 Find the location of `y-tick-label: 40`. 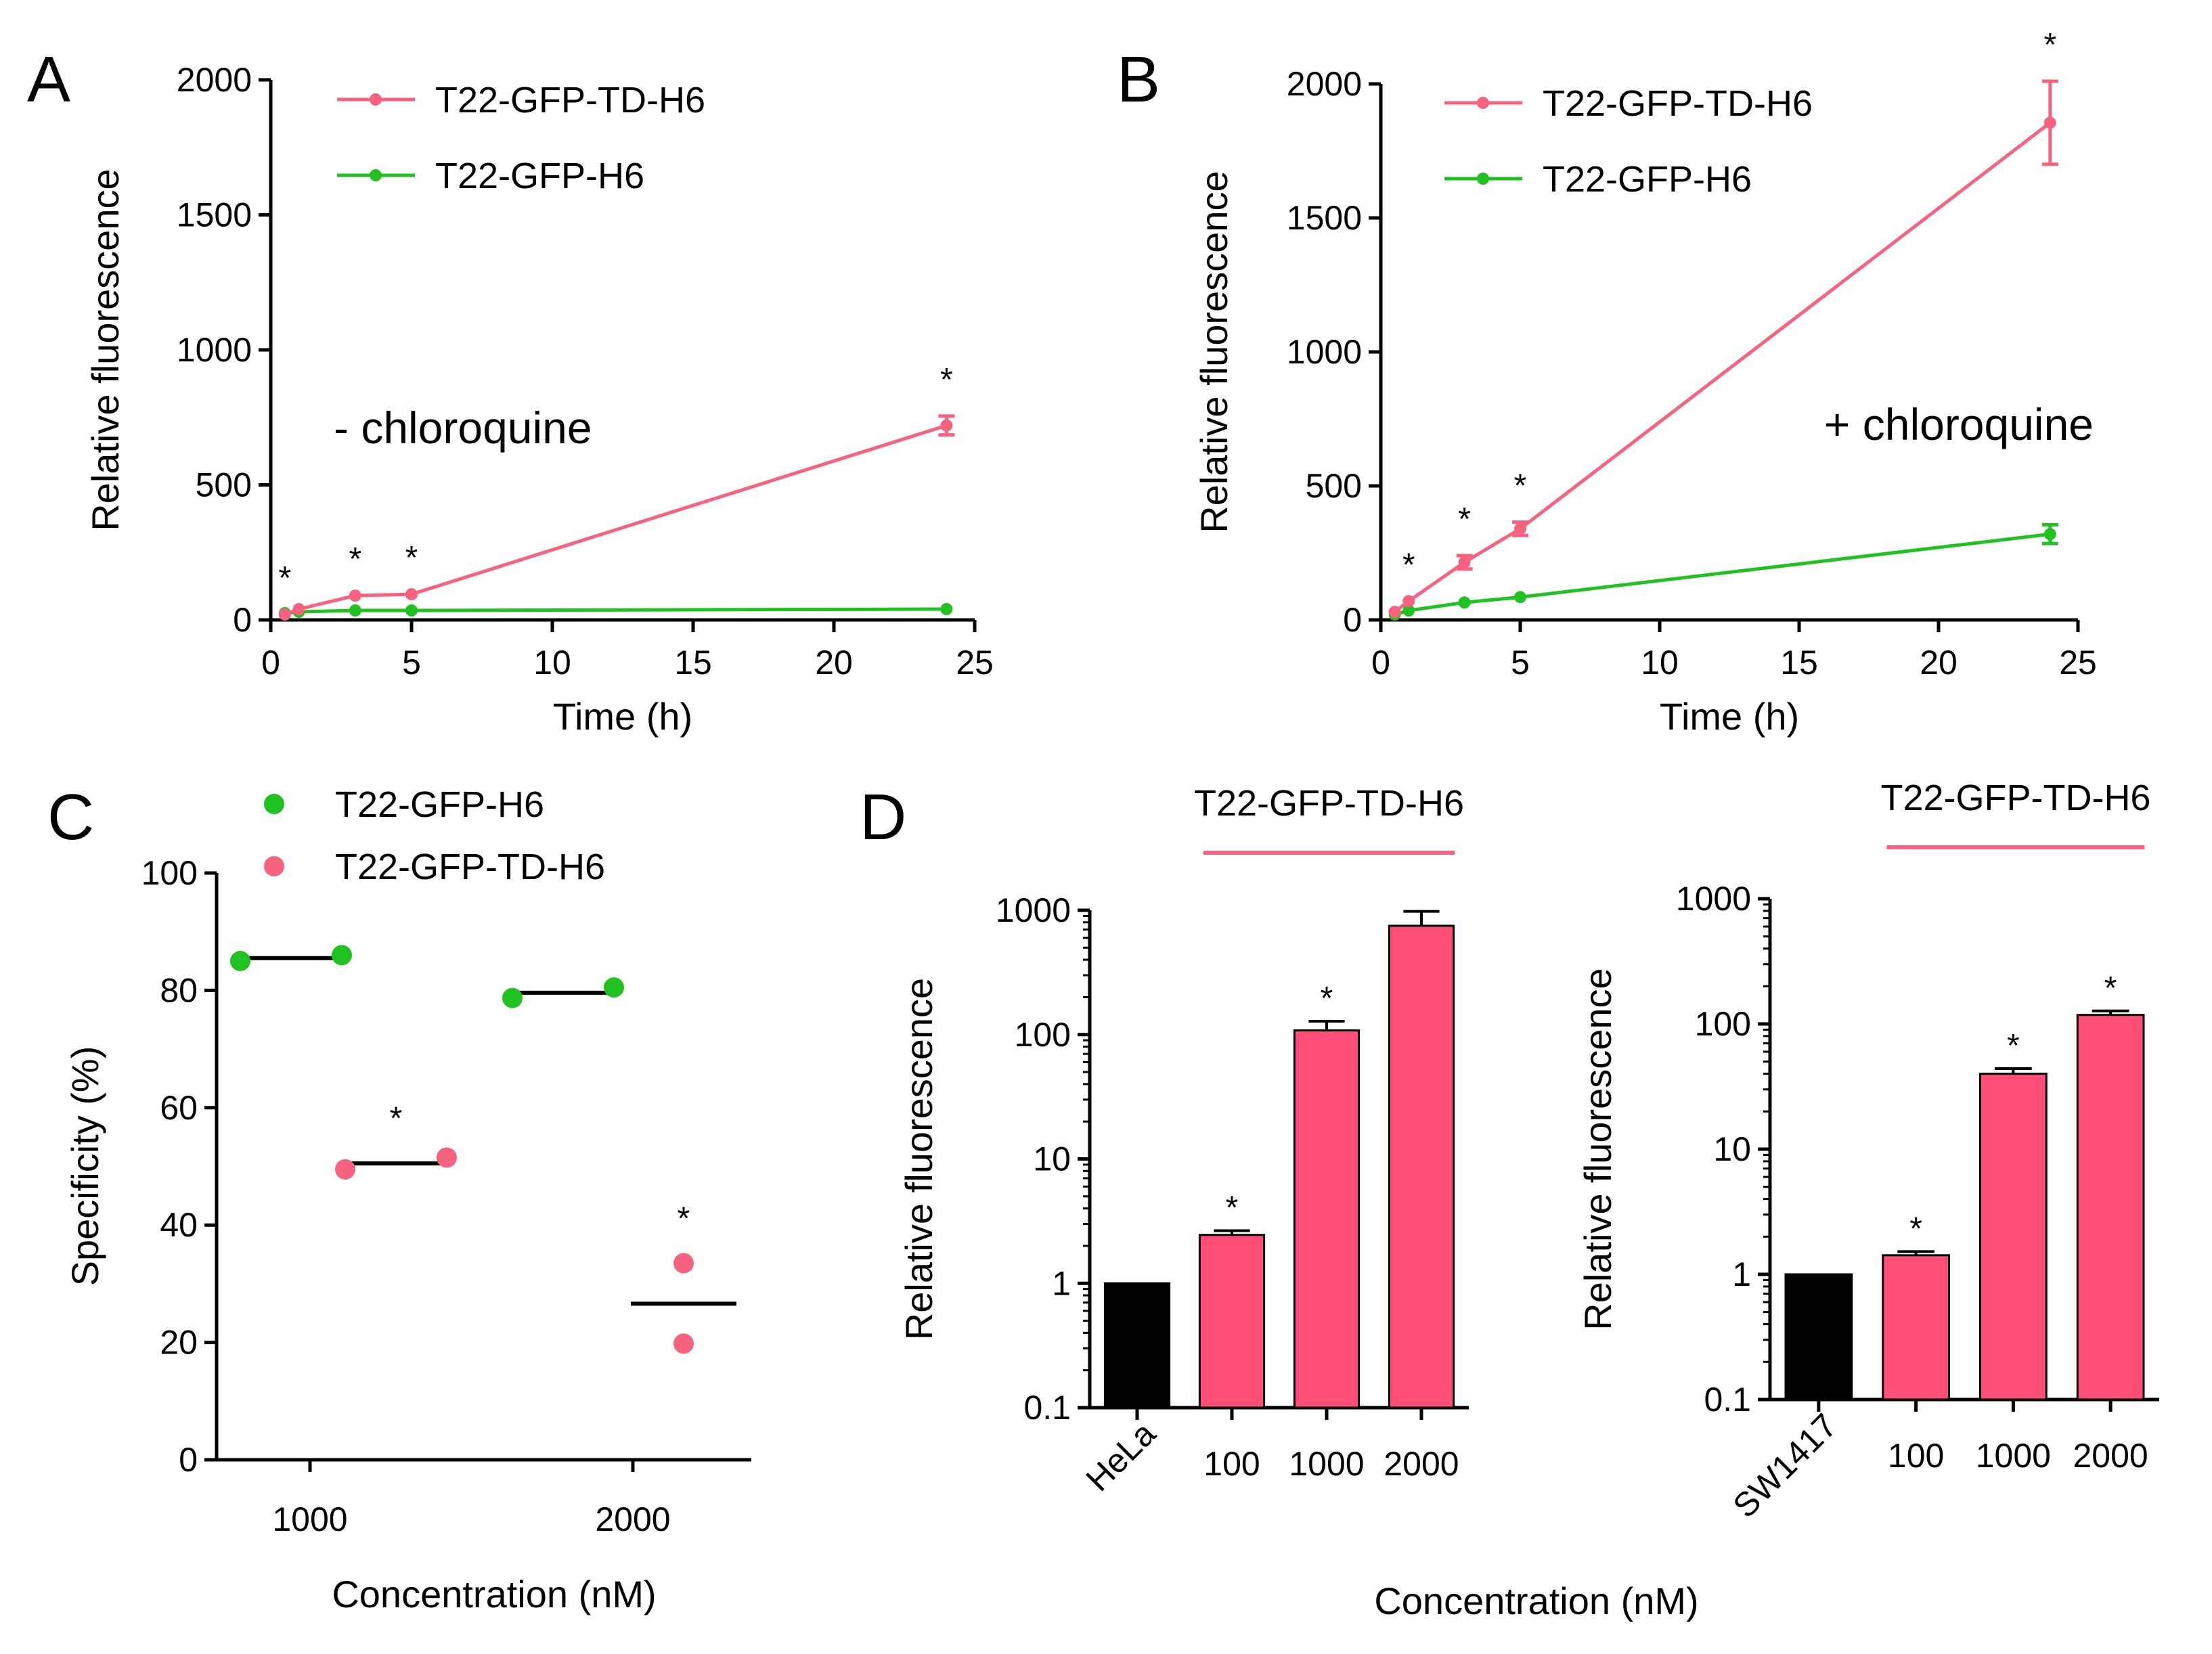

y-tick-label: 40 is located at coordinates (179, 1225).